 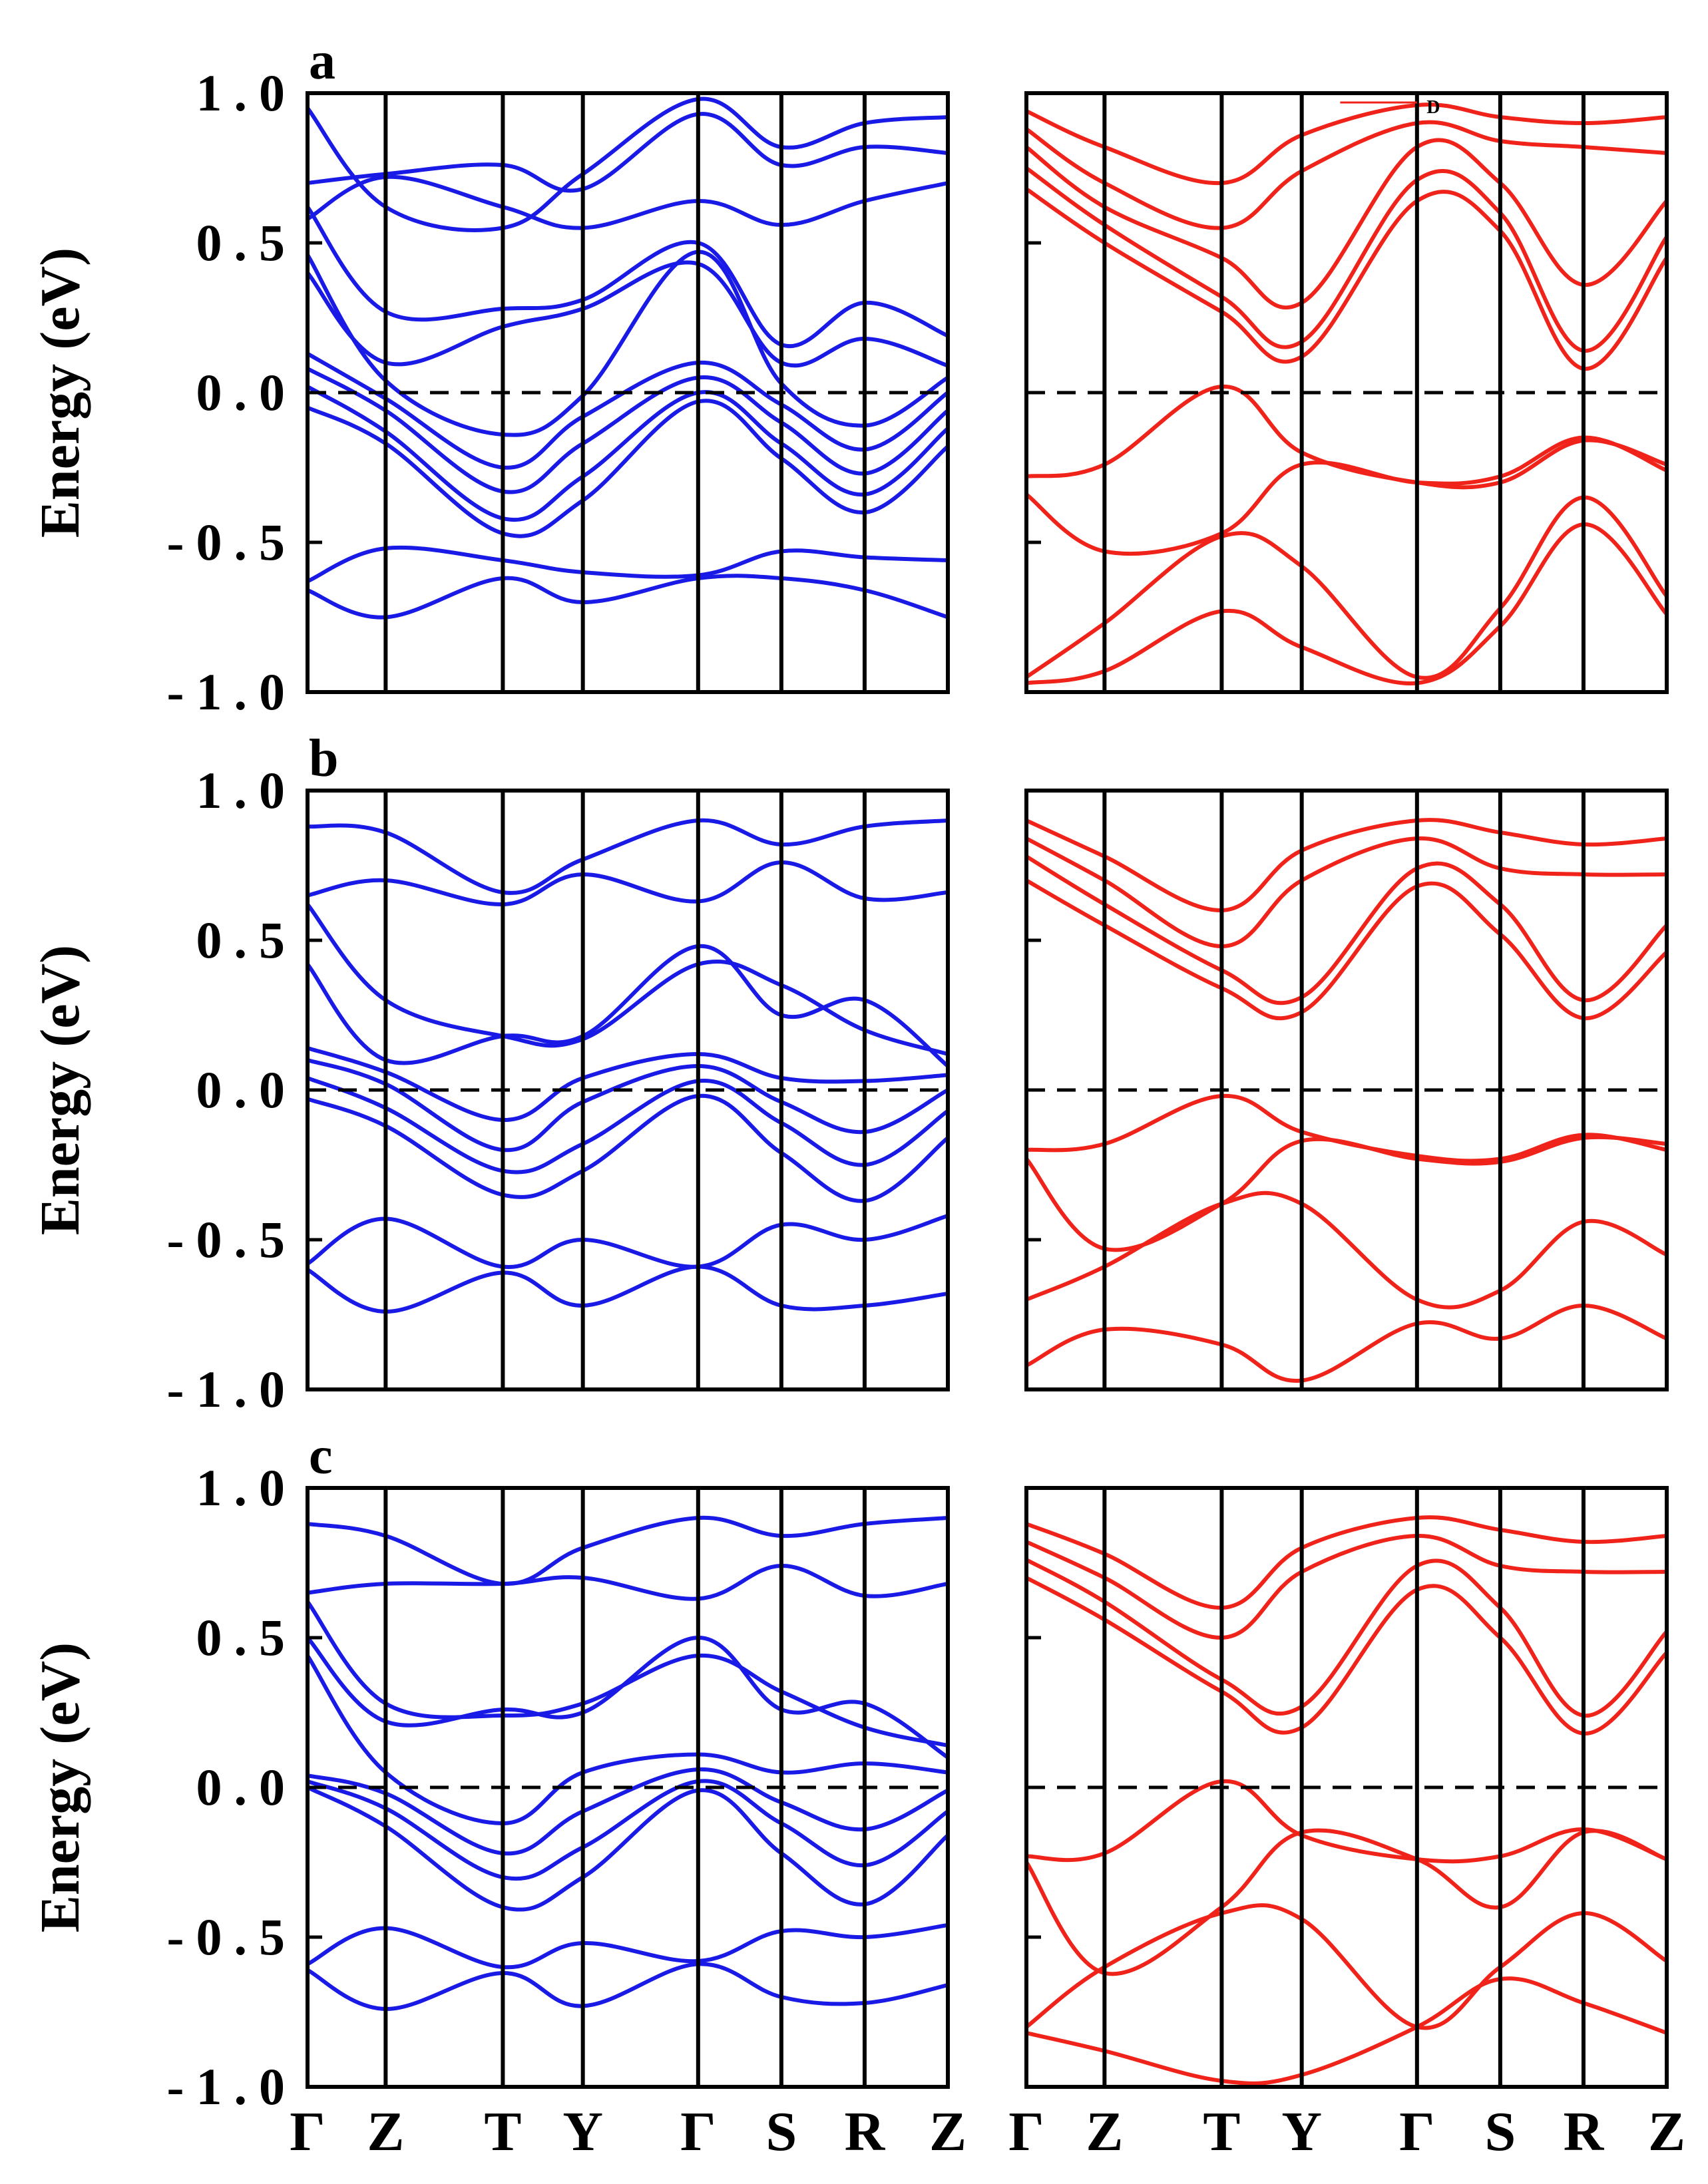 What do you see at coordinates (1221, 2132) in the screenshot?
I see `k-label-right: T` at bounding box center [1221, 2132].